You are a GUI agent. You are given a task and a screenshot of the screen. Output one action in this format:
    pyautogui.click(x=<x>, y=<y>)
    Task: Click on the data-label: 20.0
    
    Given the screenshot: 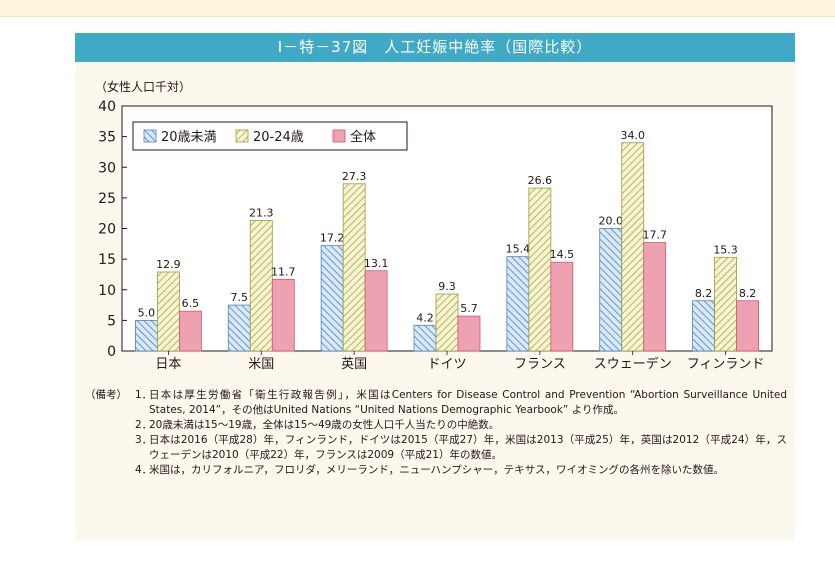 What is the action you would take?
    pyautogui.click(x=610, y=221)
    